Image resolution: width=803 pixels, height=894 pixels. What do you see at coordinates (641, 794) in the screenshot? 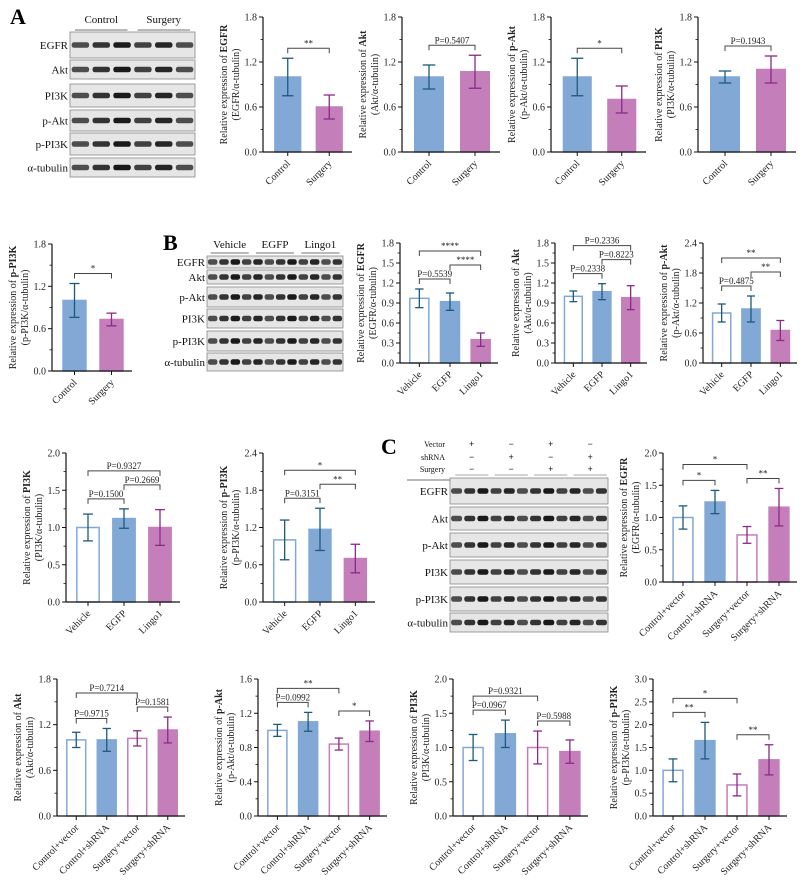
I see `y-tick-label: 0.5` at bounding box center [641, 794].